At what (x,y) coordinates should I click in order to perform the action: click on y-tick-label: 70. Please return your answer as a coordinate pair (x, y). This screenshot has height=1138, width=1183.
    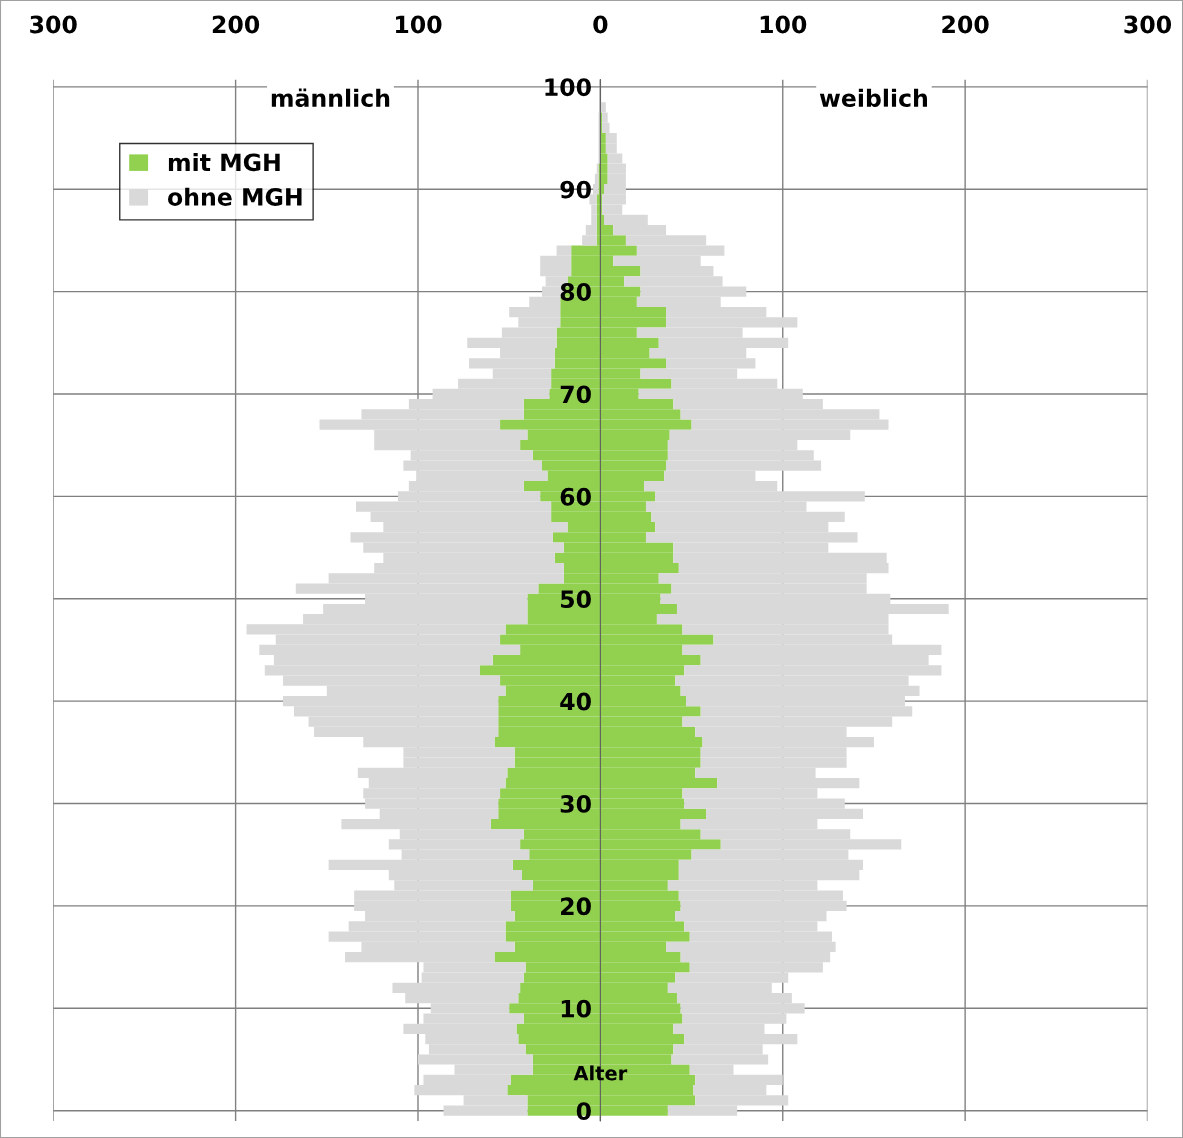
    Looking at the image, I should click on (575, 394).